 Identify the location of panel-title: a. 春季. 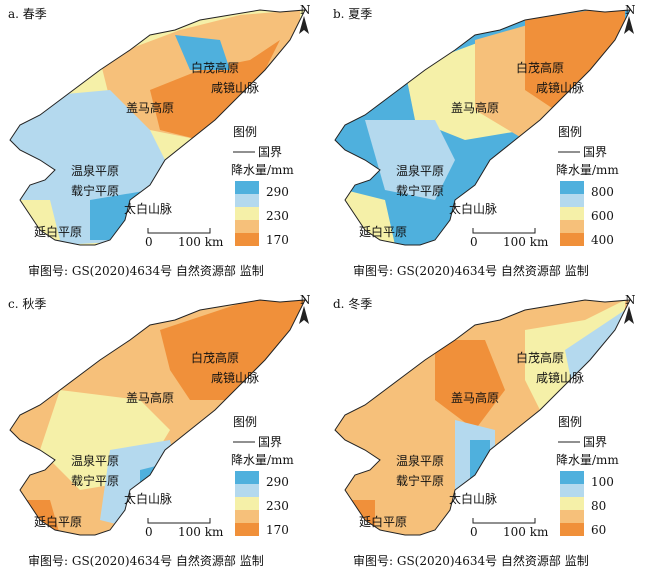
(27, 14).